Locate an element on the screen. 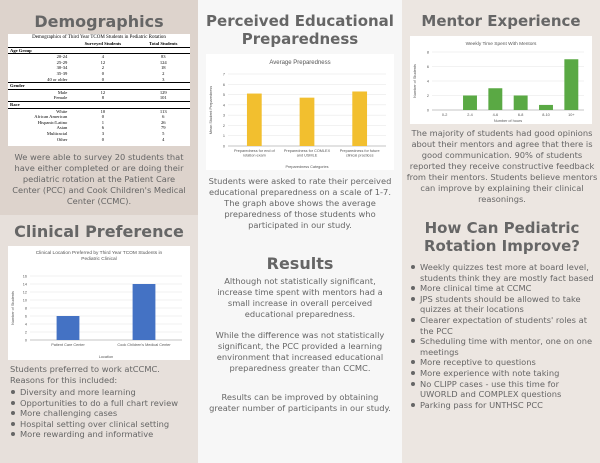 This screenshot has height=463, width=600. table-group-label: Age Group is located at coordinates (99, 50).